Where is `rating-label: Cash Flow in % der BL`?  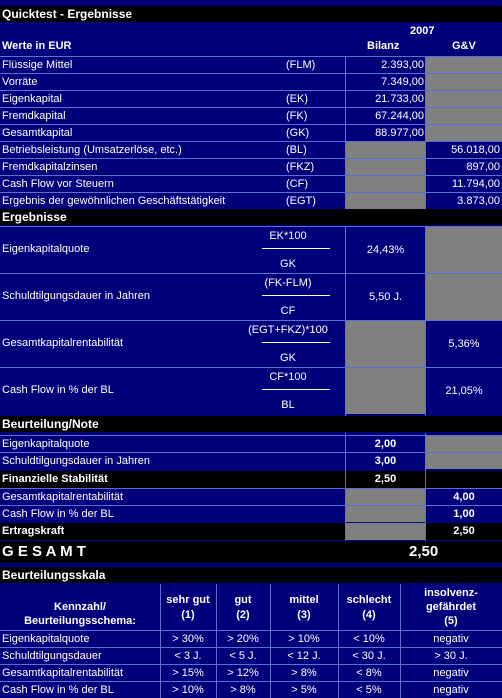
rating-label: Cash Flow in % der BL is located at coordinates (58, 514).